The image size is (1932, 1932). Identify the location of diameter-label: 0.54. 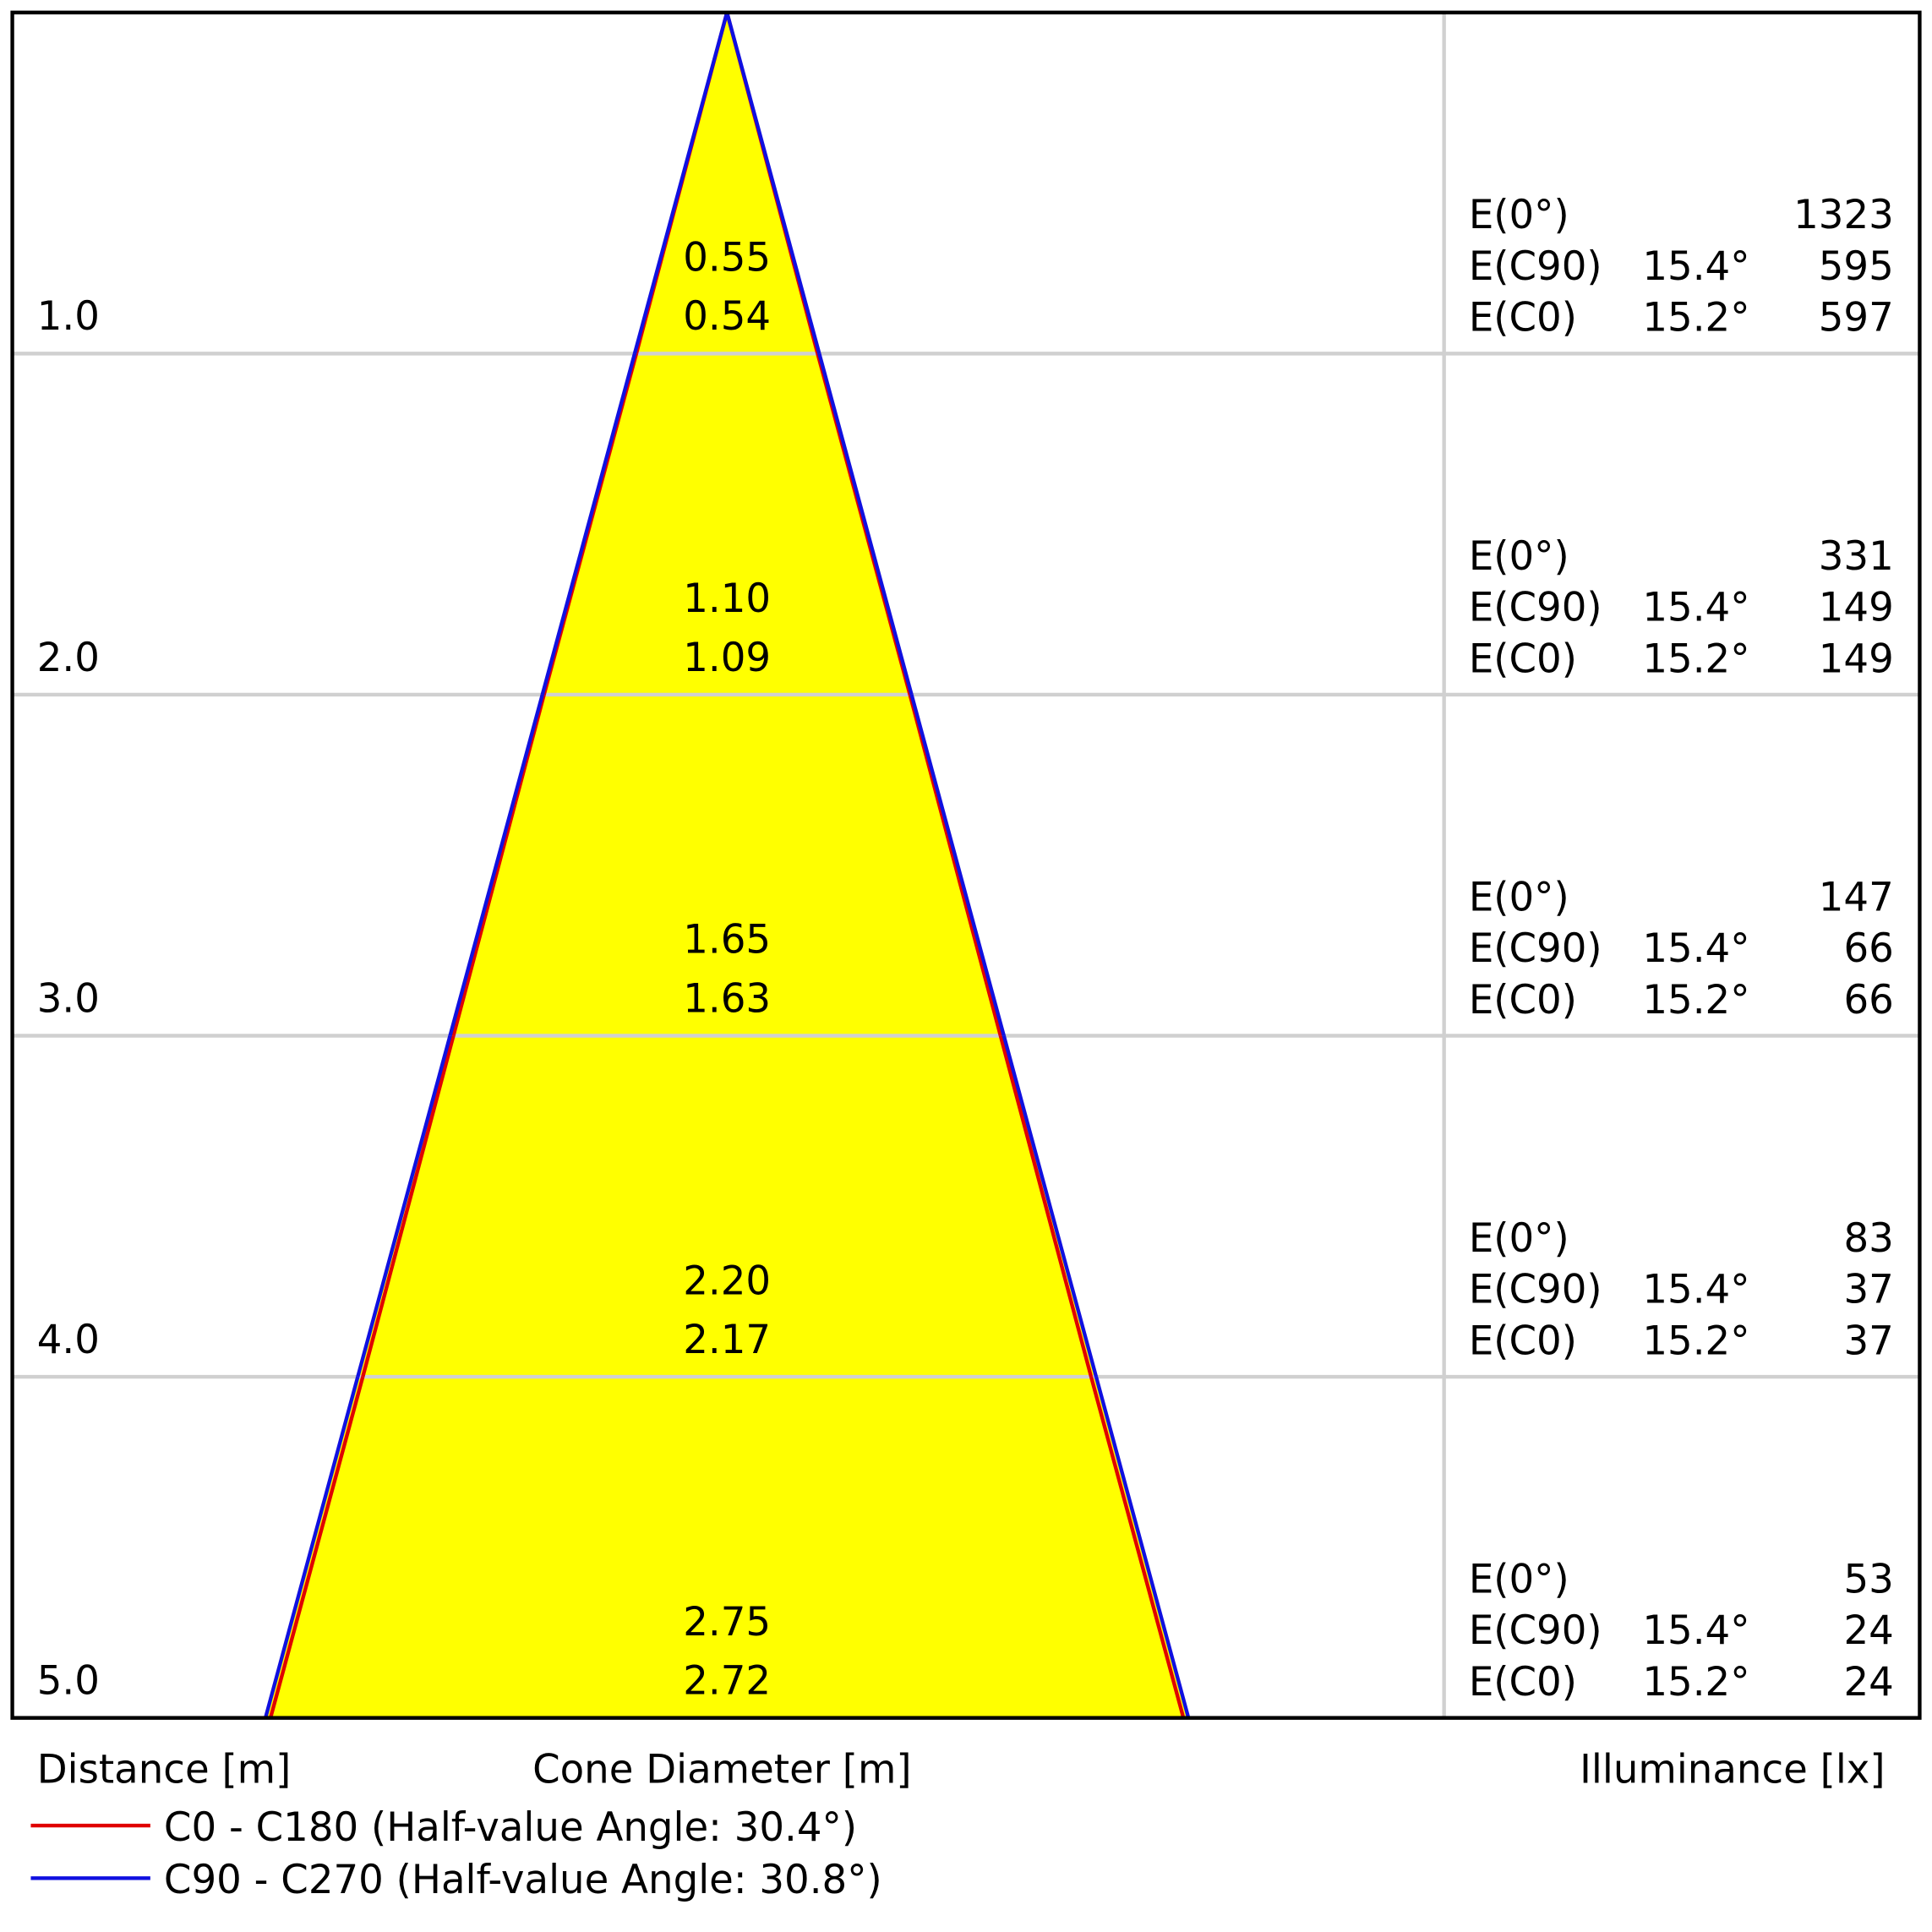
(727, 316).